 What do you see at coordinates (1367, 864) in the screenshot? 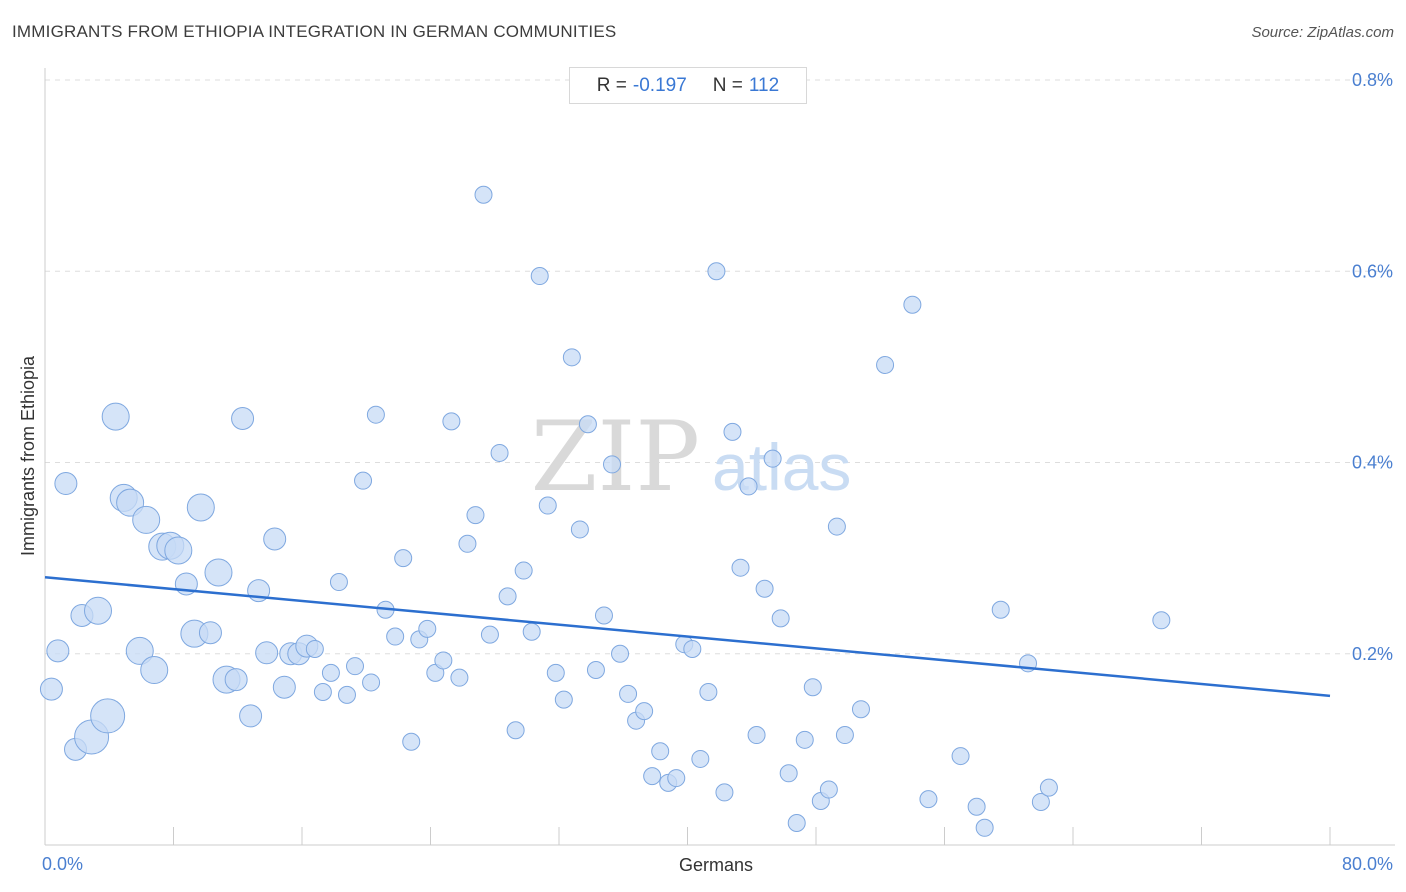
I see `x-tick-label-1: 80.0%` at bounding box center [1367, 864].